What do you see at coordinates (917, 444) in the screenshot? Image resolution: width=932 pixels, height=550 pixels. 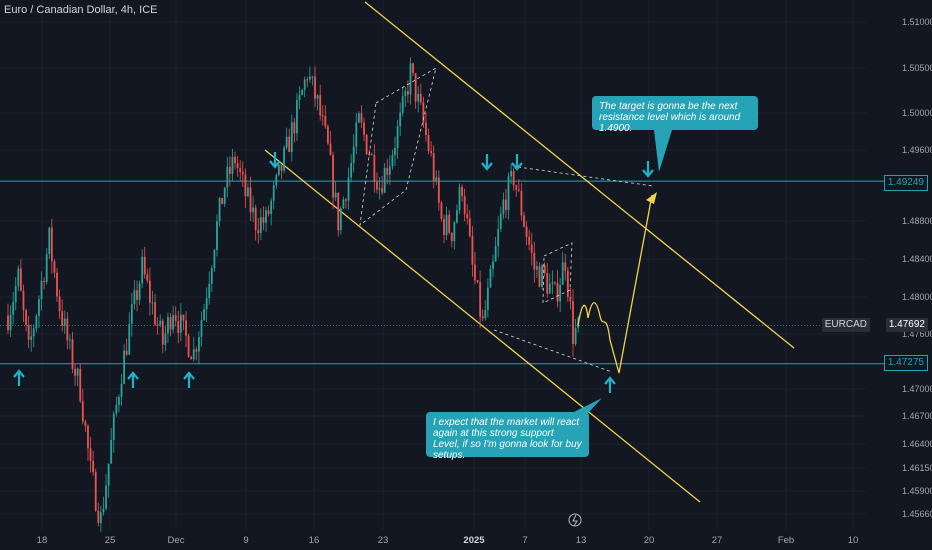 I see `y-tick-label: 1.46400` at bounding box center [917, 444].